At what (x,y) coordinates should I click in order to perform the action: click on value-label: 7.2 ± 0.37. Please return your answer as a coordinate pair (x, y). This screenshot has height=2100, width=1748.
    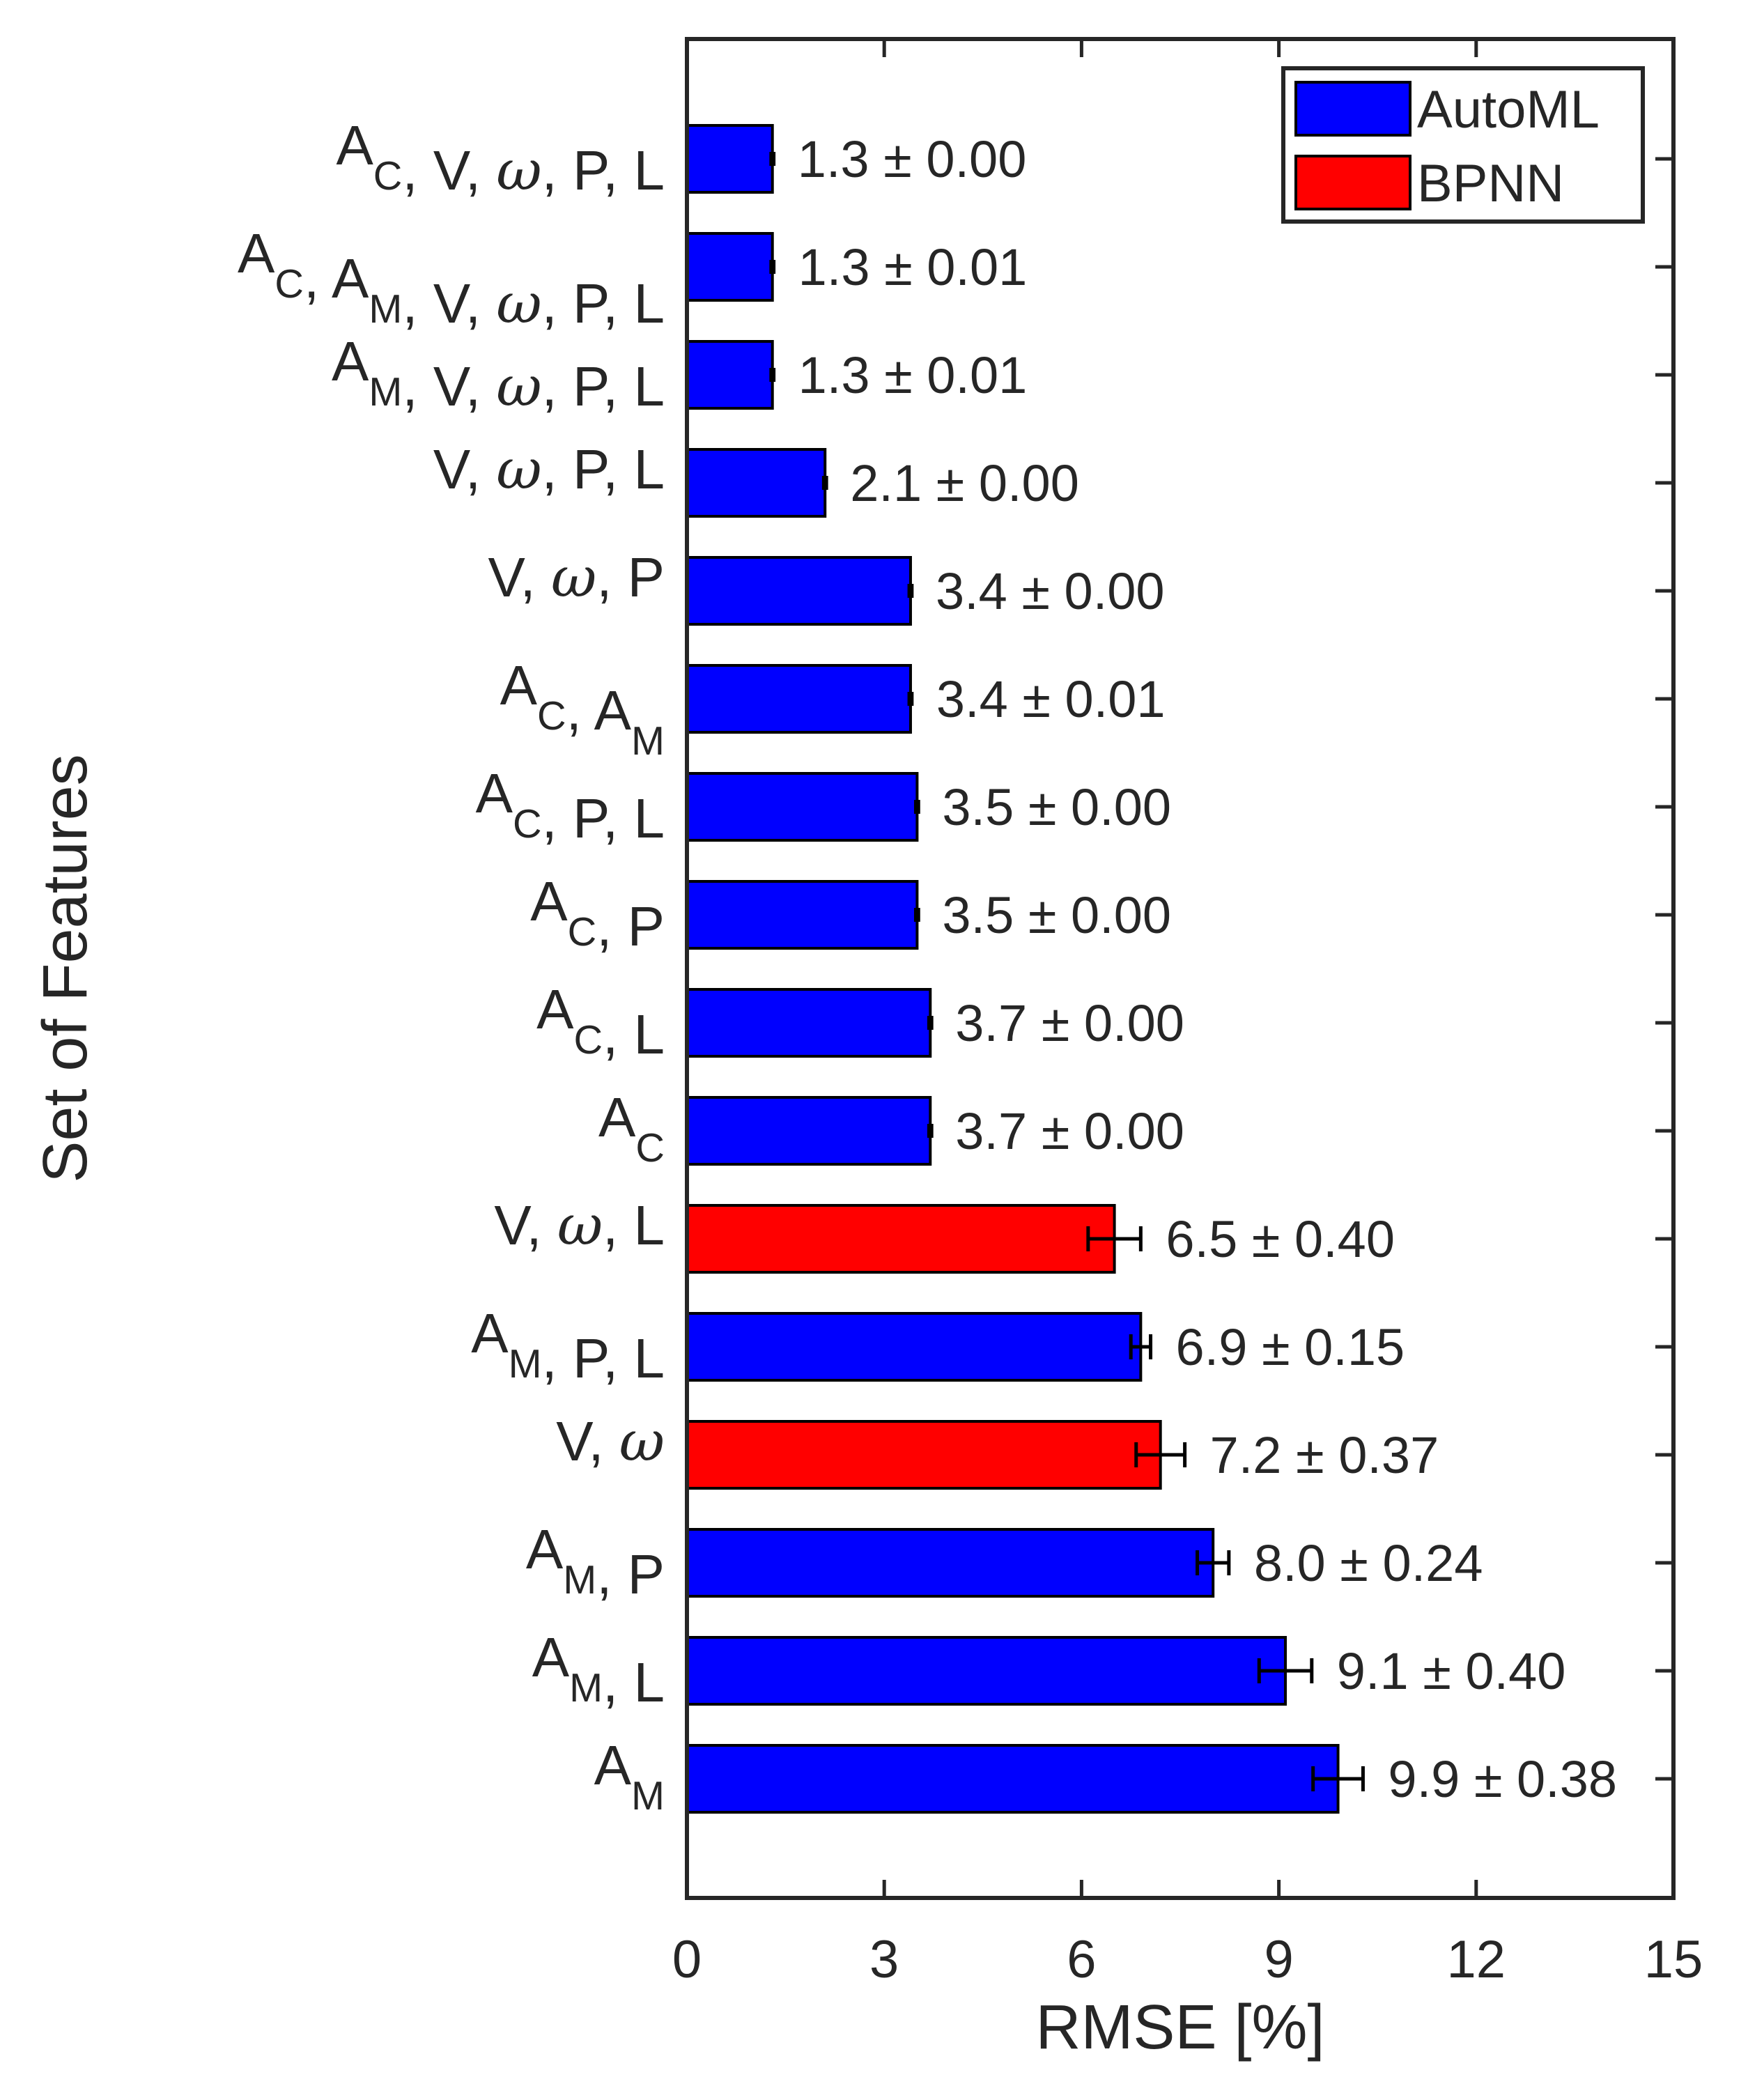
    Looking at the image, I should click on (1324, 1455).